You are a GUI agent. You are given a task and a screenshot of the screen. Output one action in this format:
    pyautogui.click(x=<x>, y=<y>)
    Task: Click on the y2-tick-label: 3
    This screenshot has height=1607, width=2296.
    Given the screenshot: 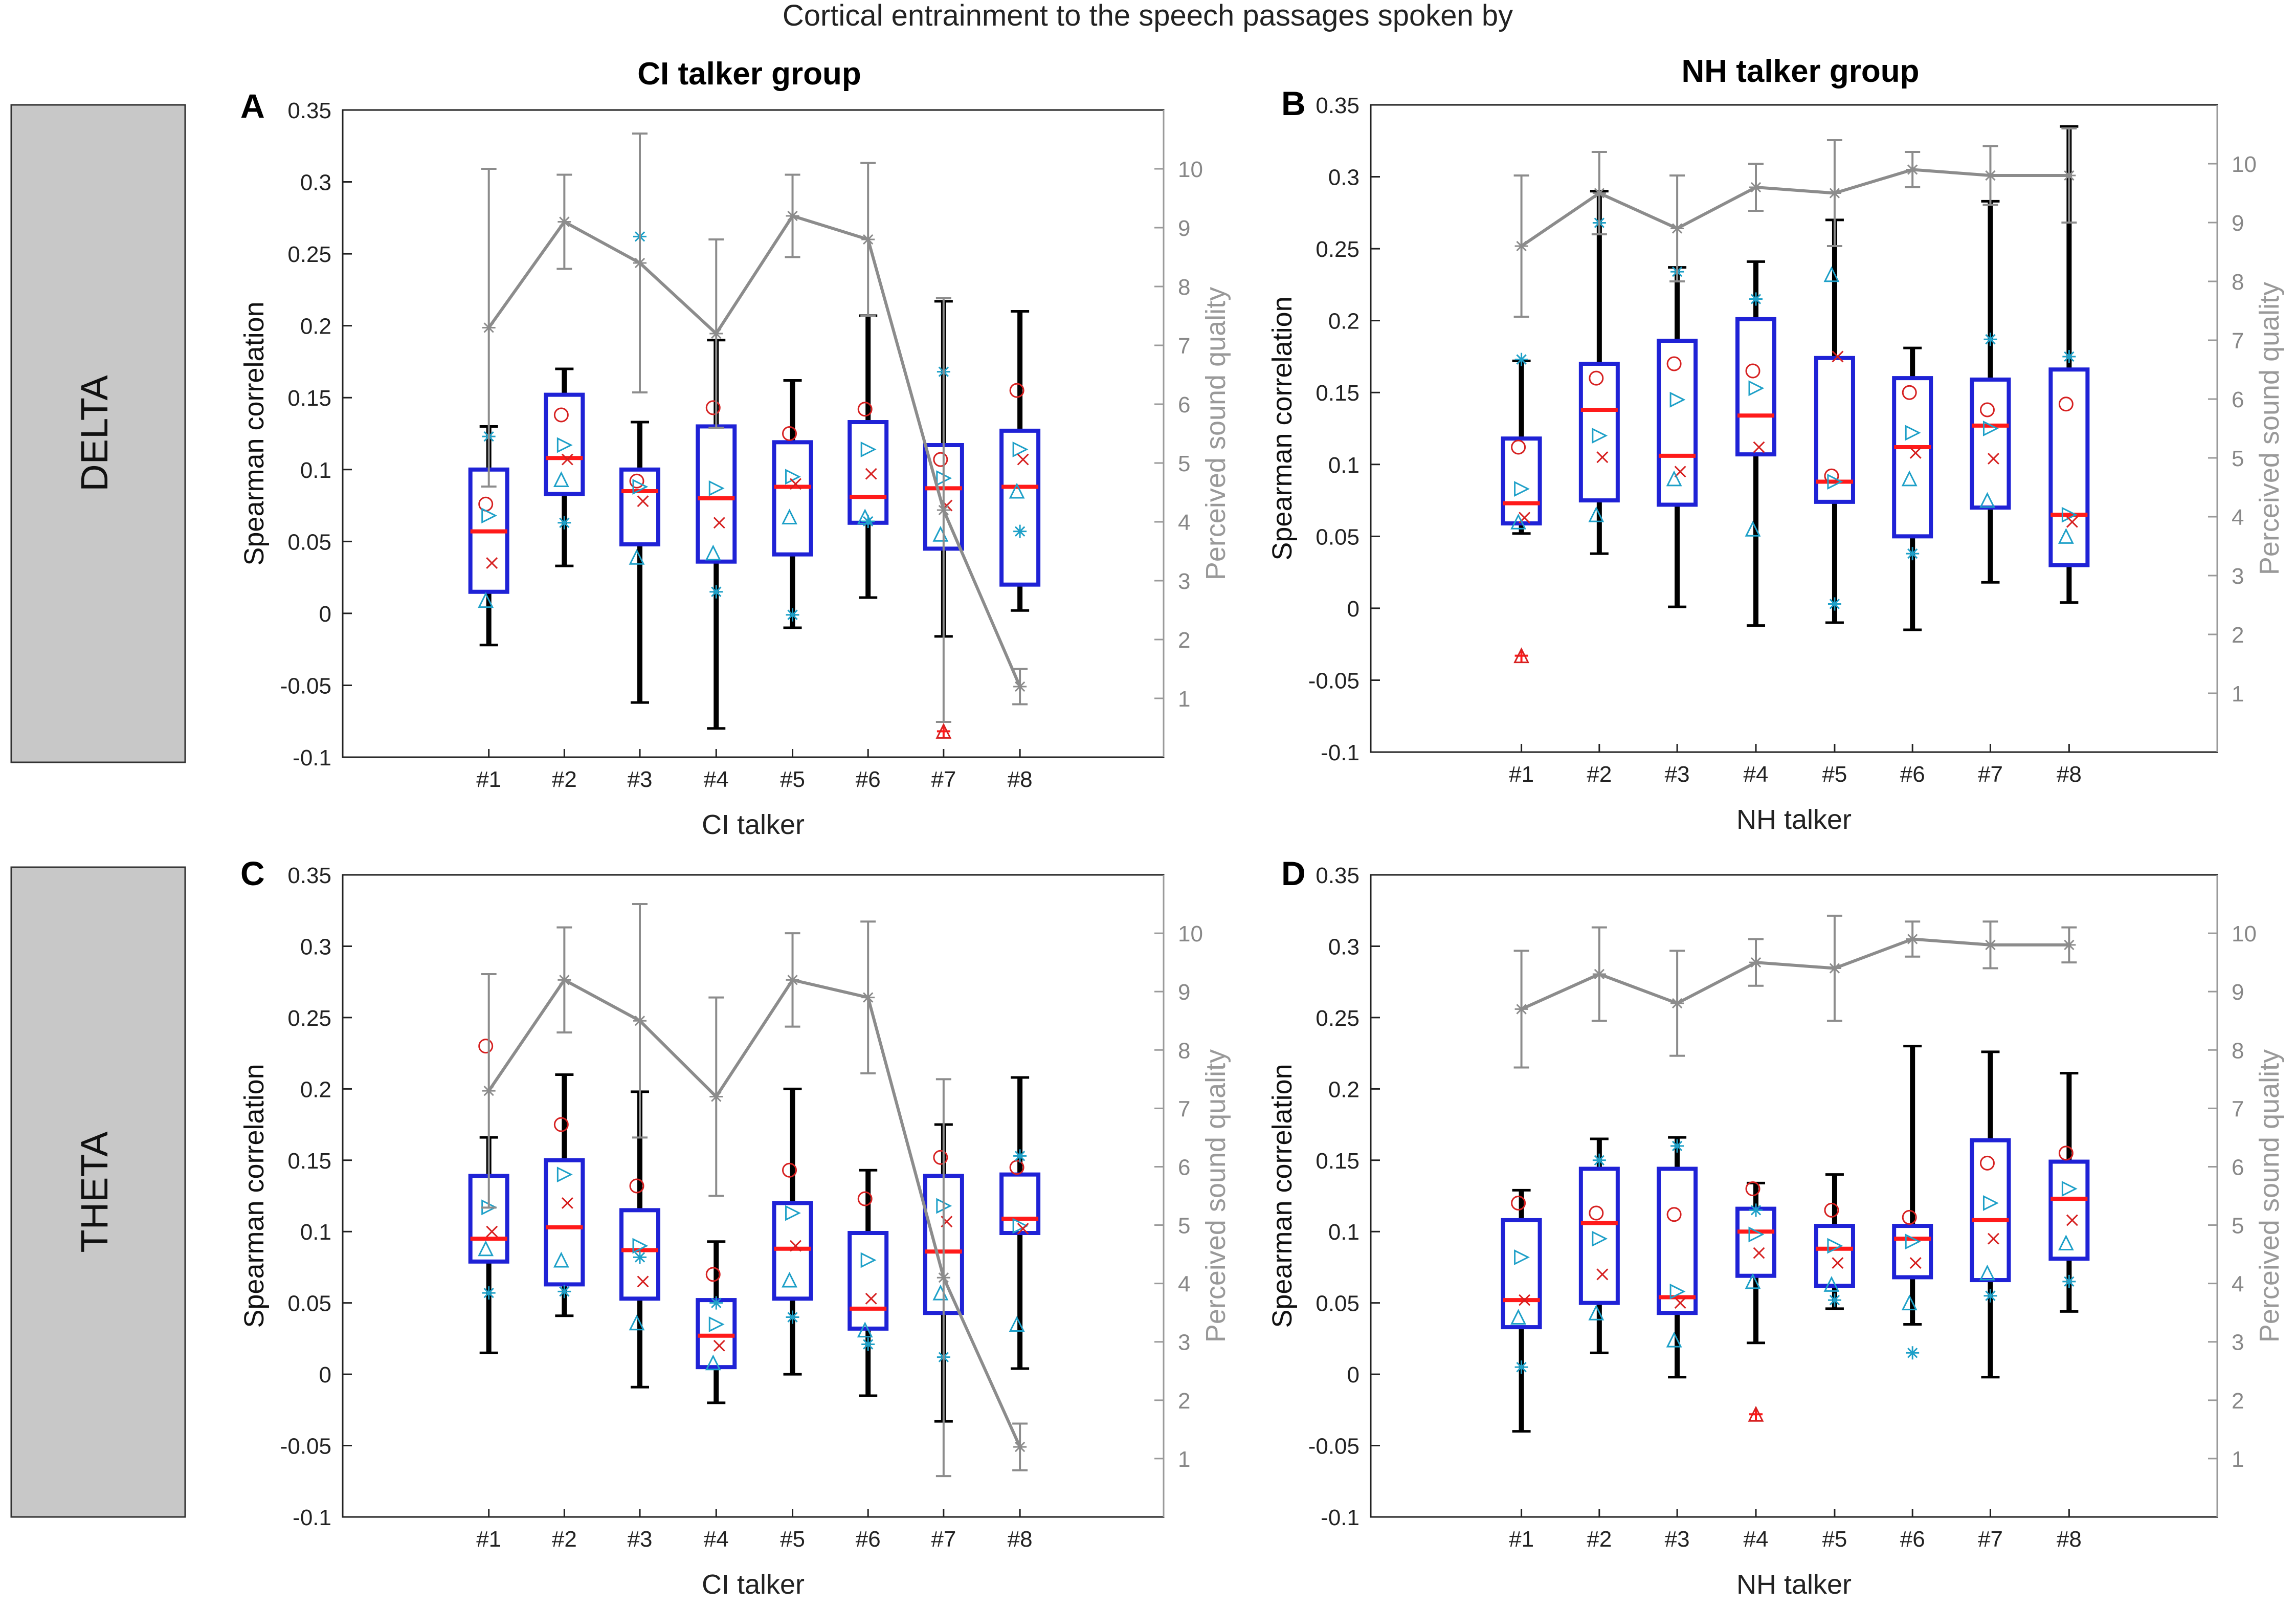 What is the action you would take?
    pyautogui.click(x=1184, y=581)
    